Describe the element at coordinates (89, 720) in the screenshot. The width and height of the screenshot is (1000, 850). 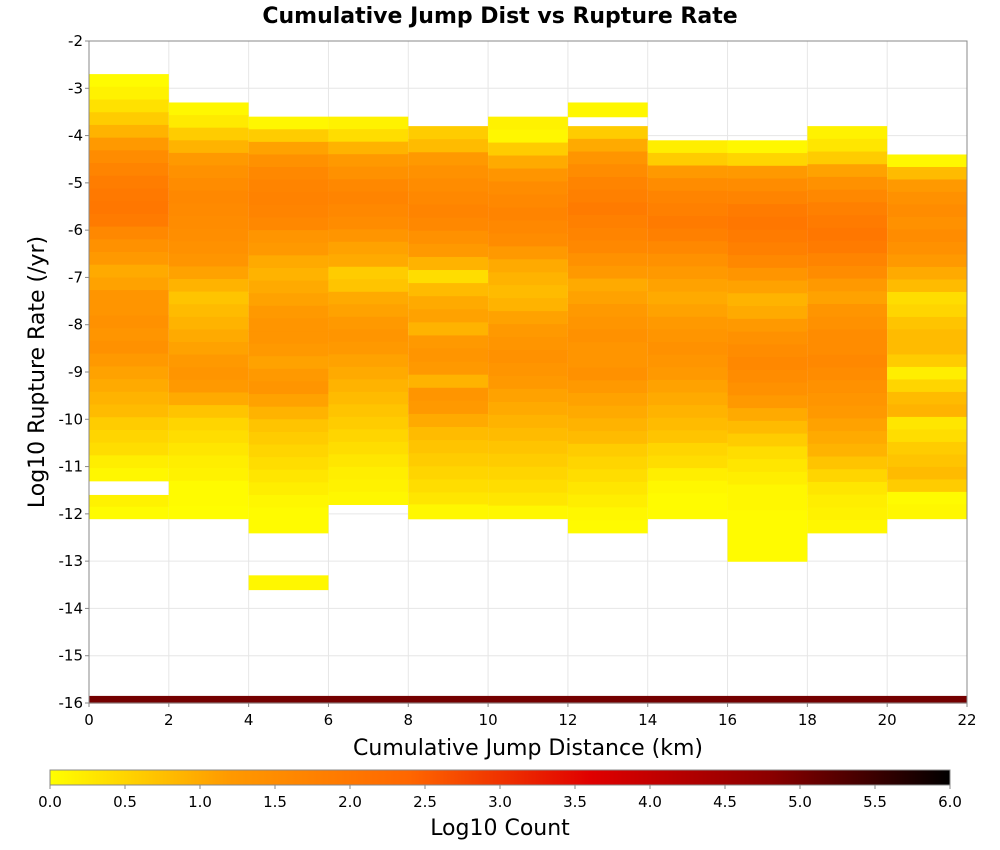
I see `x-tick-label: 0` at that location.